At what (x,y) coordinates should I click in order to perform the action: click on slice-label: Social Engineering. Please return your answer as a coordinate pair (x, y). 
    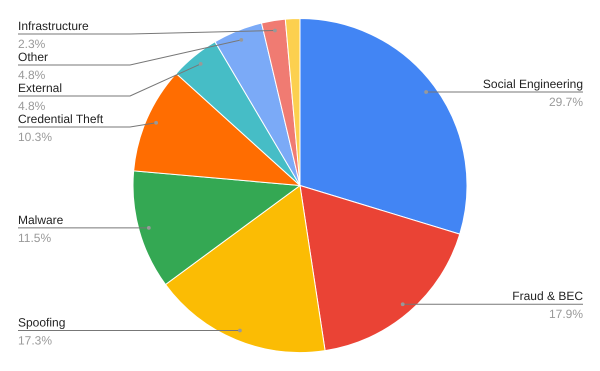
    Looking at the image, I should click on (532, 84).